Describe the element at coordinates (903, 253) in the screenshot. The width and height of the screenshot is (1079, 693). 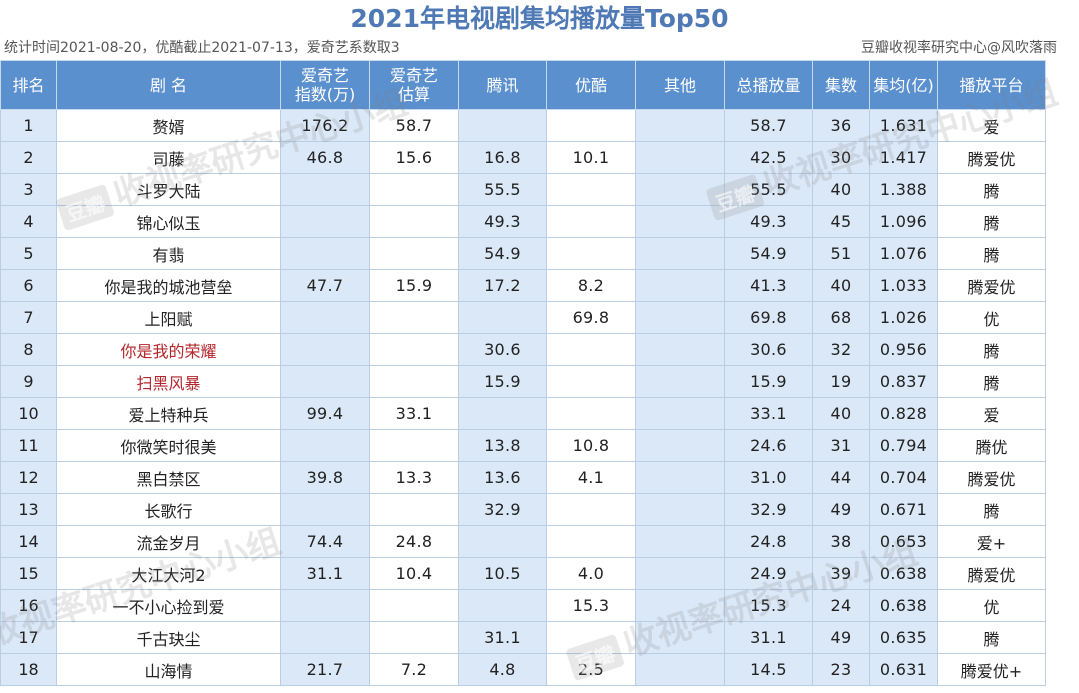
I see `table-cell: 1.076` at that location.